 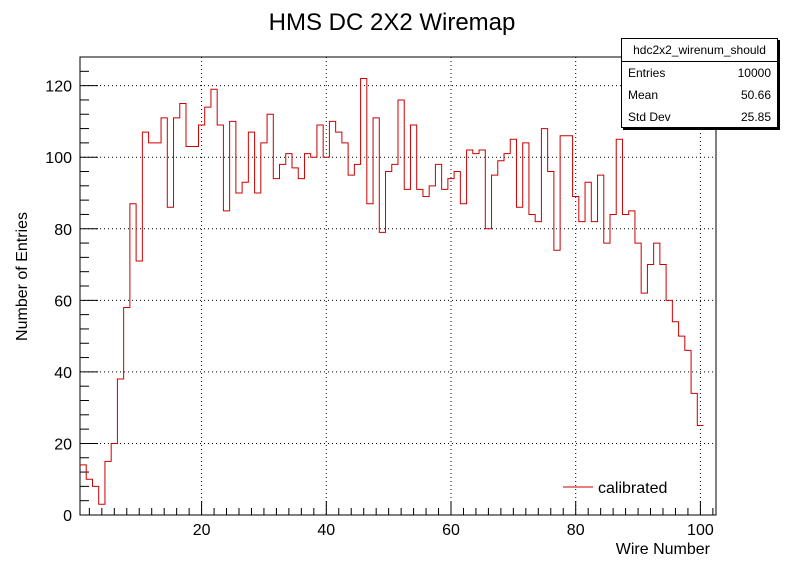 I want to click on x-tick-label: 60, so click(x=451, y=530).